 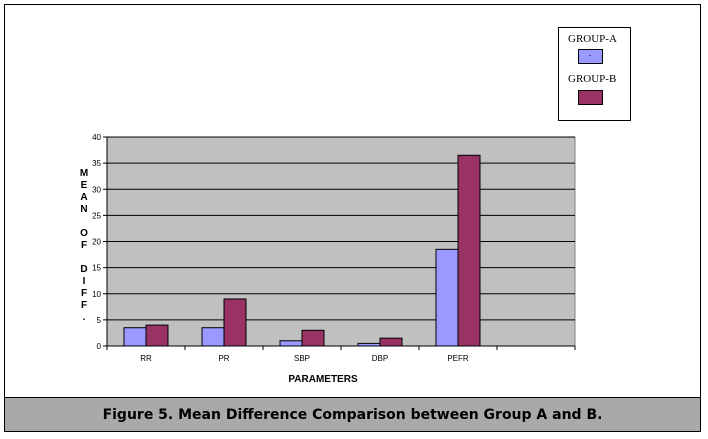 I want to click on bar-group-a-rr, so click(x=135, y=337).